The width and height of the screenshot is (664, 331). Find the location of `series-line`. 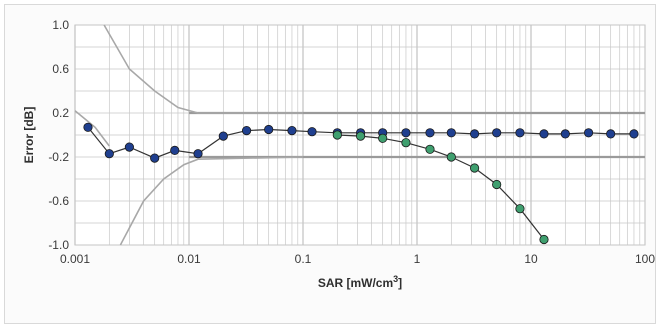

series-line is located at coordinates (441, 187).